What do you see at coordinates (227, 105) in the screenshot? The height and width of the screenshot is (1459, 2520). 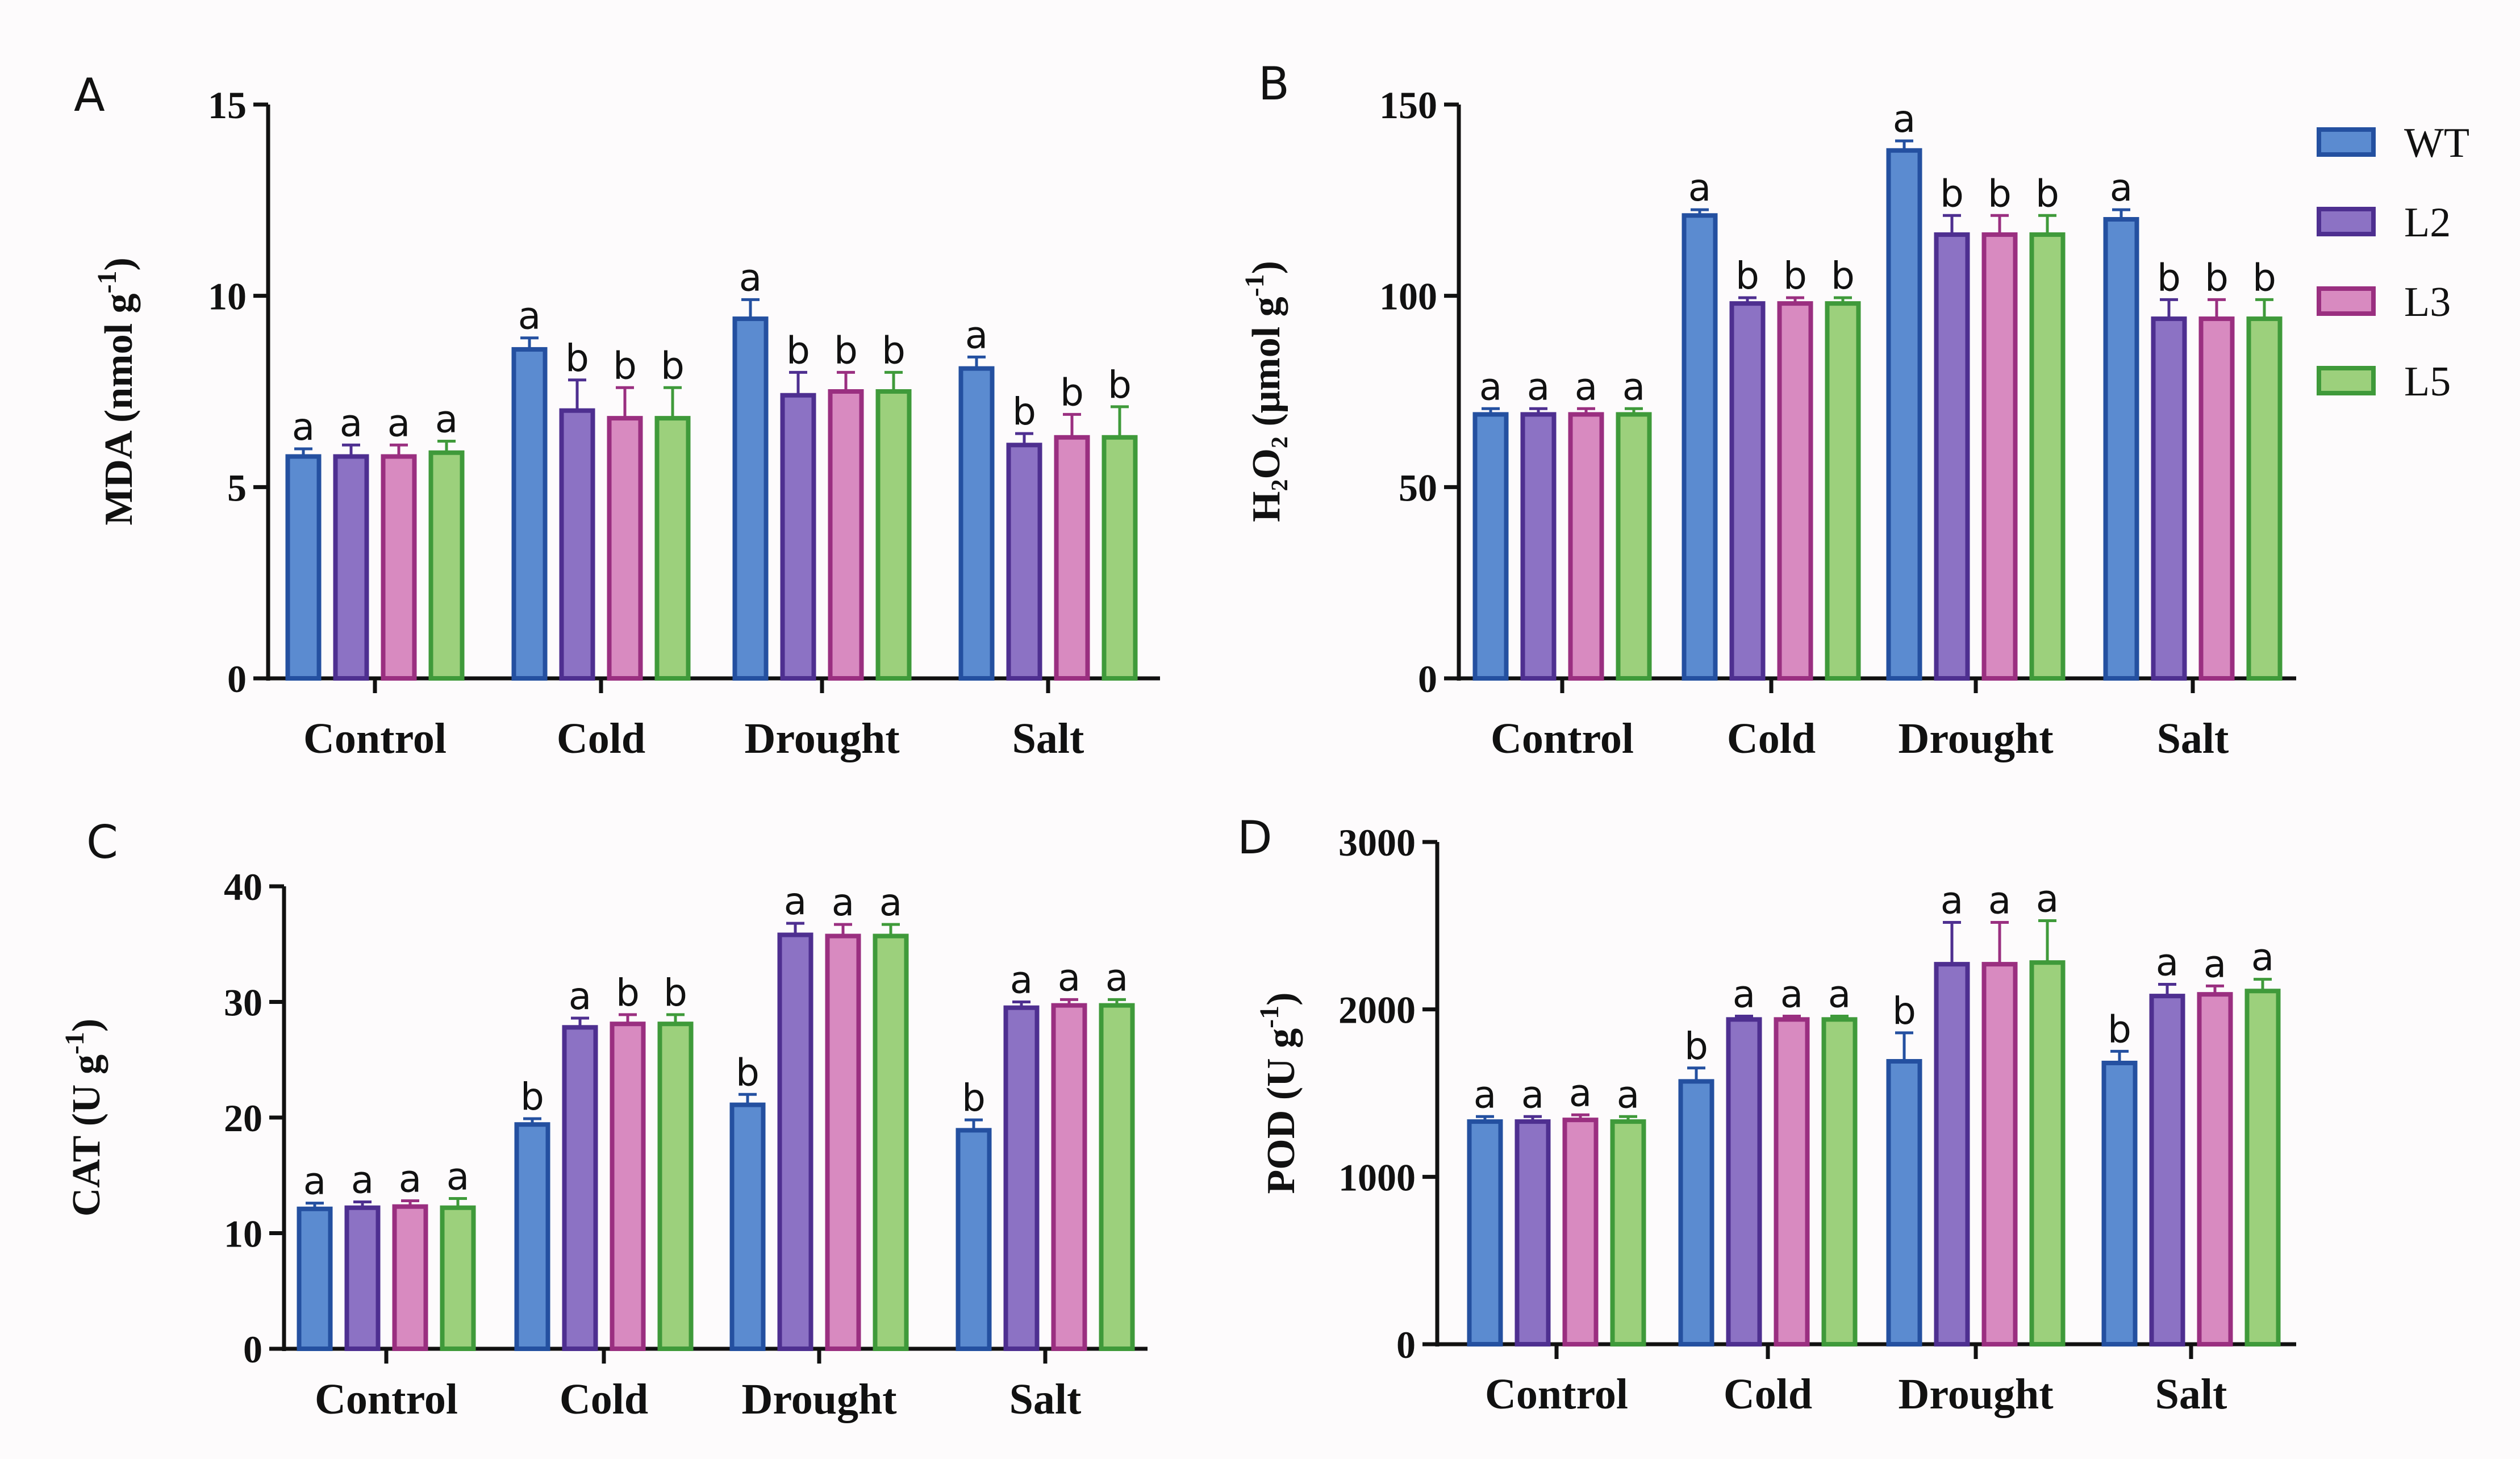 I see `y-tick-label: 15` at bounding box center [227, 105].